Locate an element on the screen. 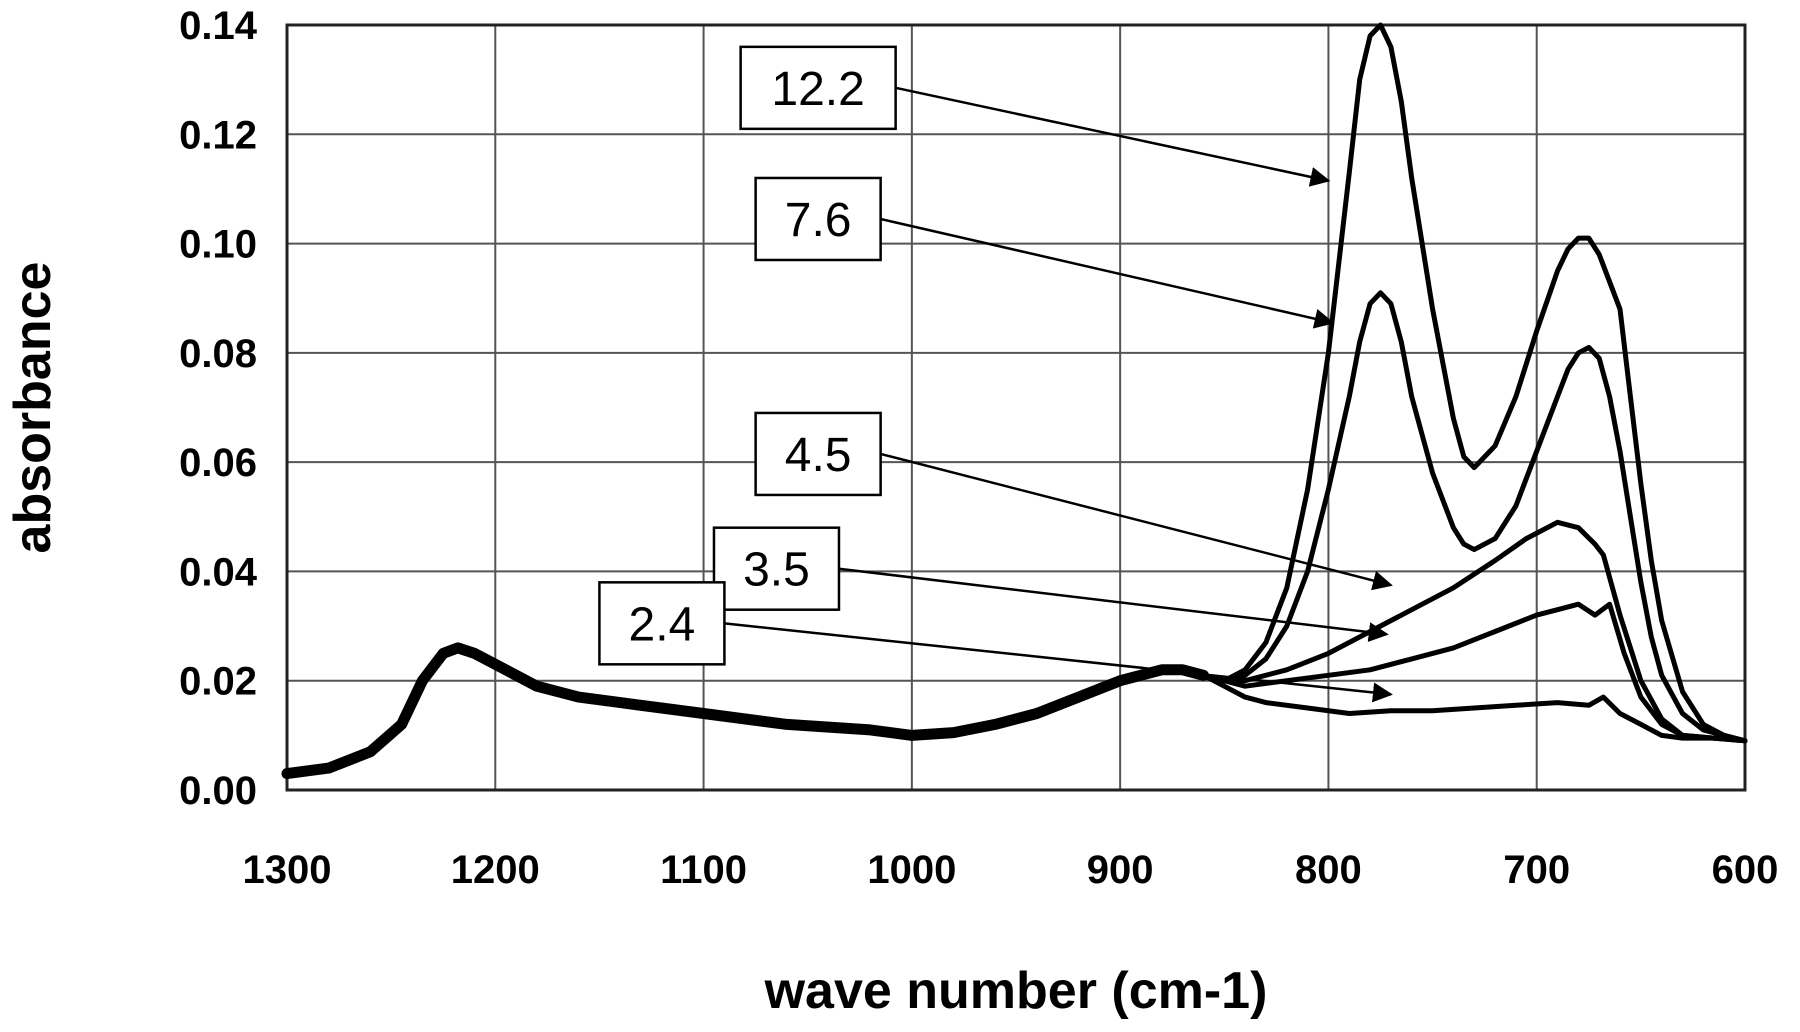 The height and width of the screenshot is (1032, 1800). y-tick-label: 0.04 is located at coordinates (218, 572).